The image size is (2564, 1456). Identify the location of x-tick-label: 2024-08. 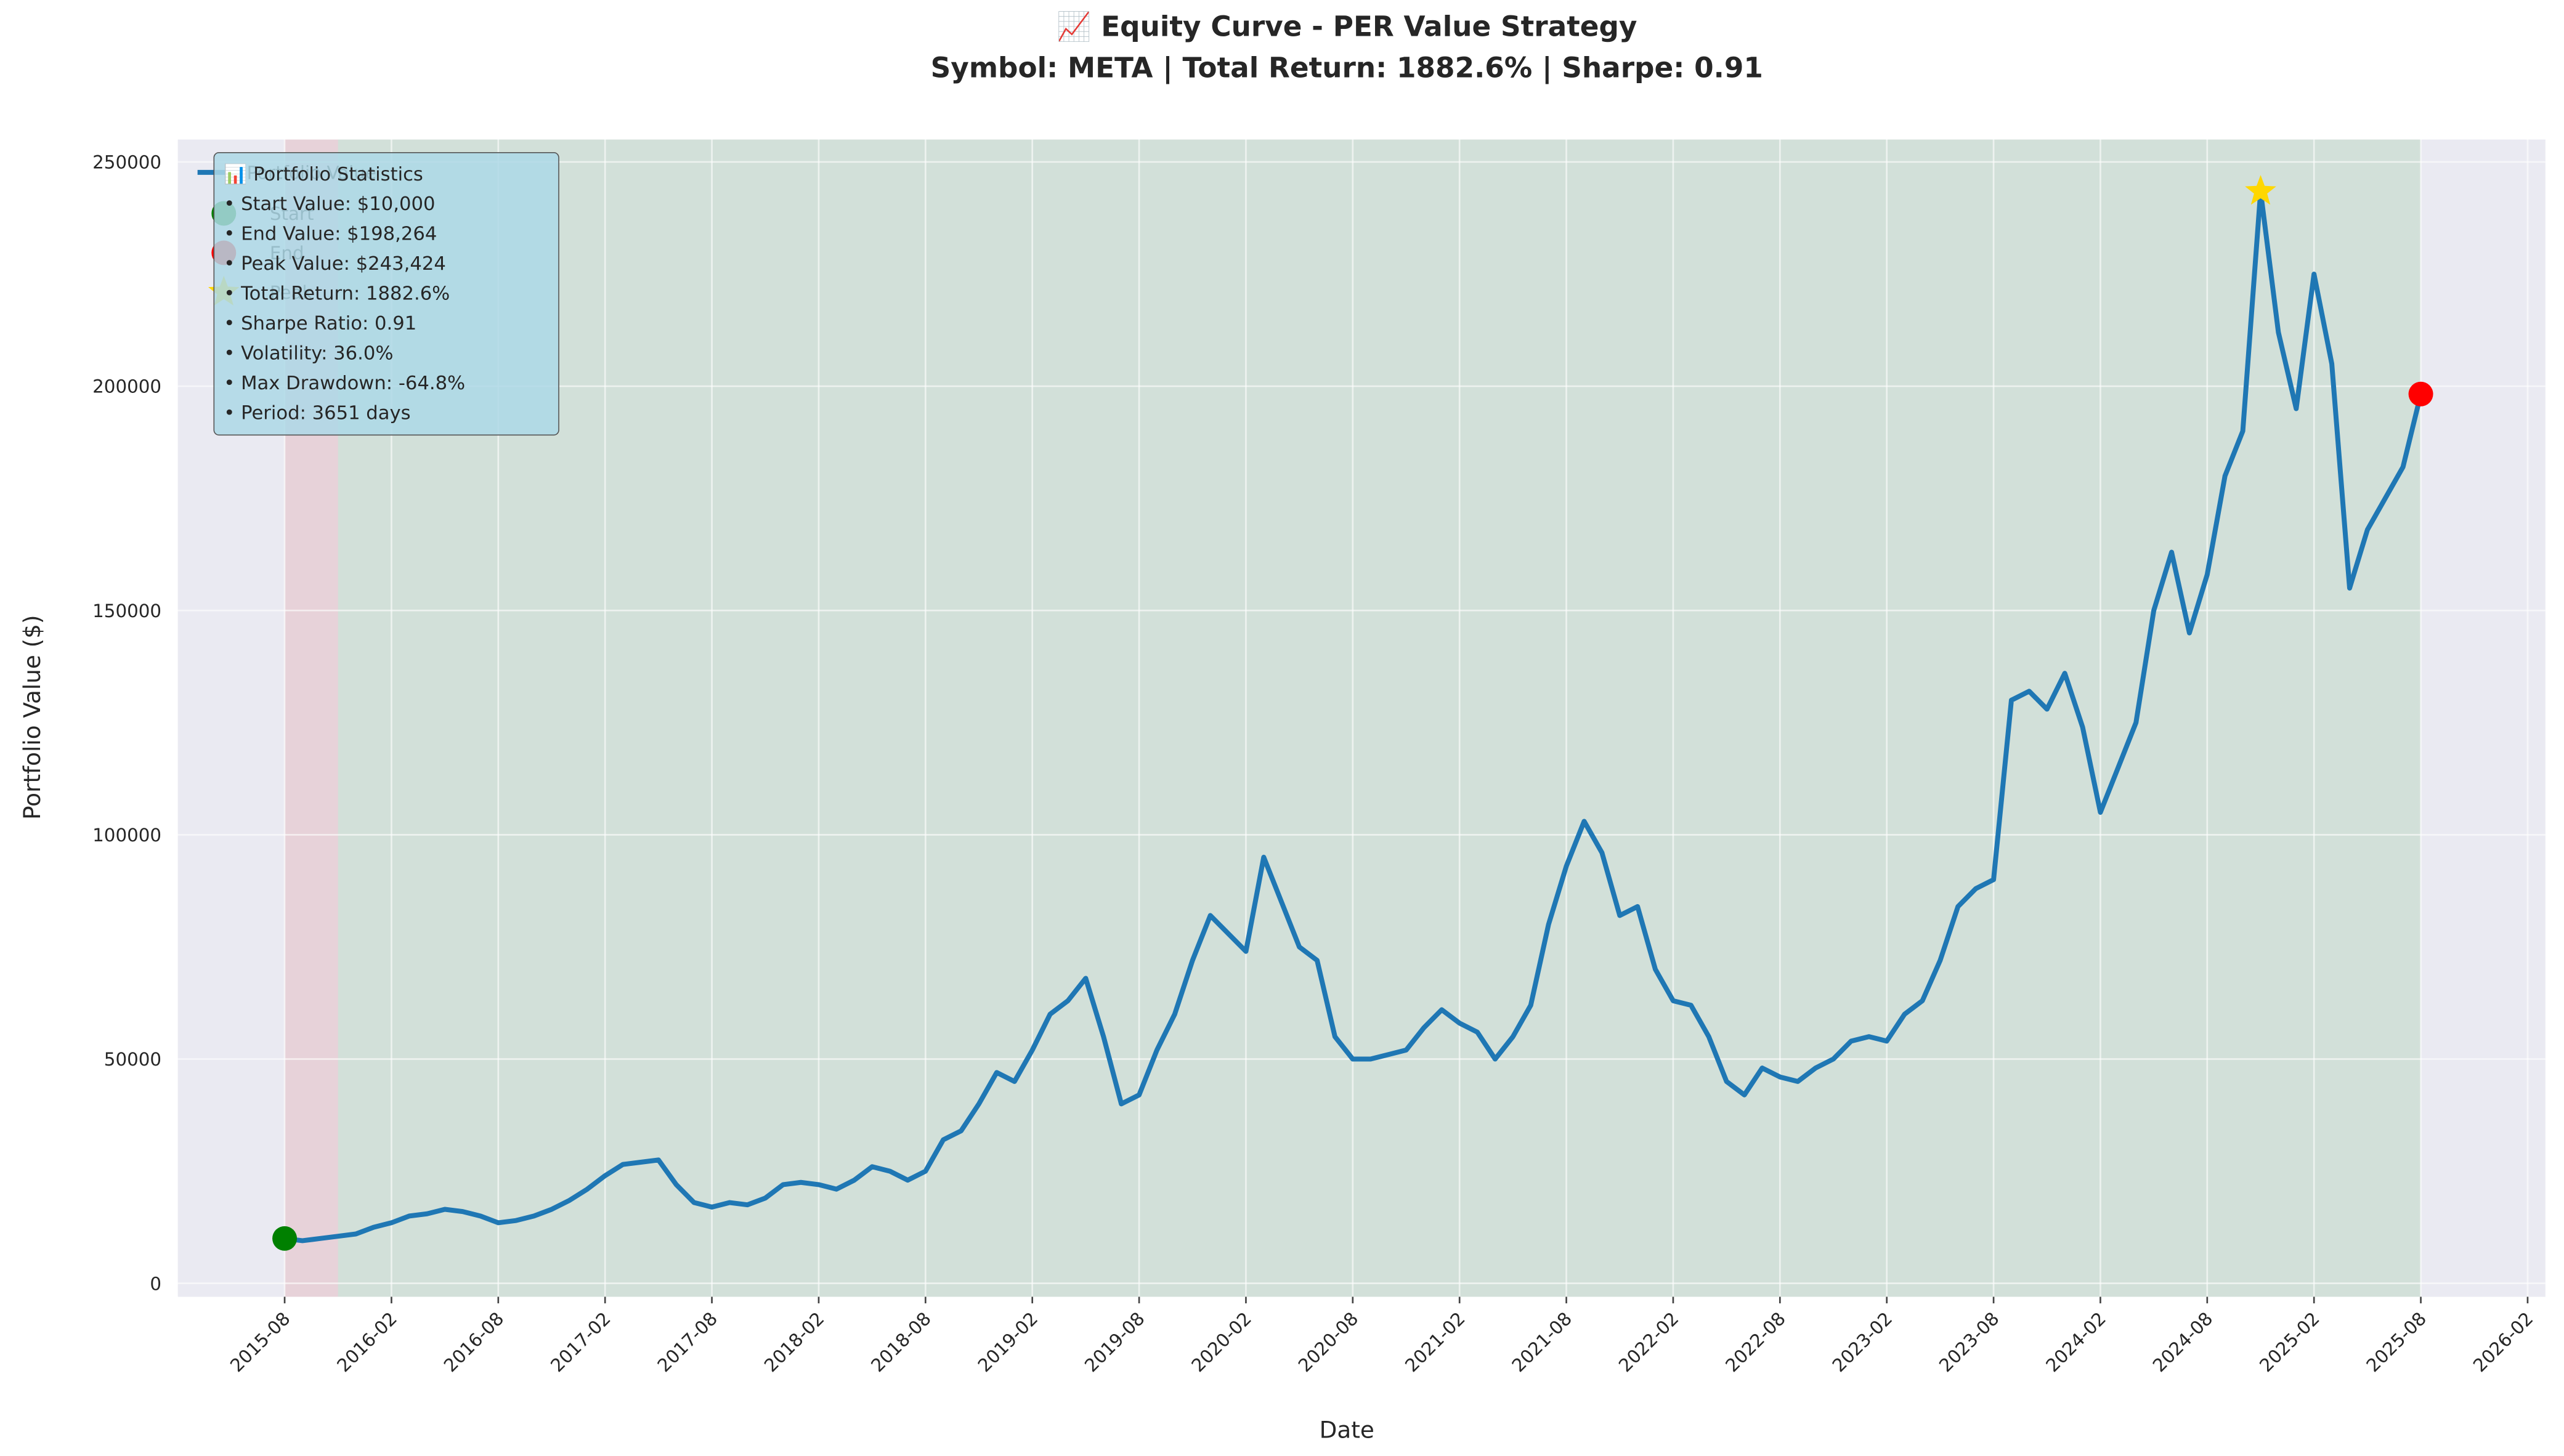
(2183, 1342).